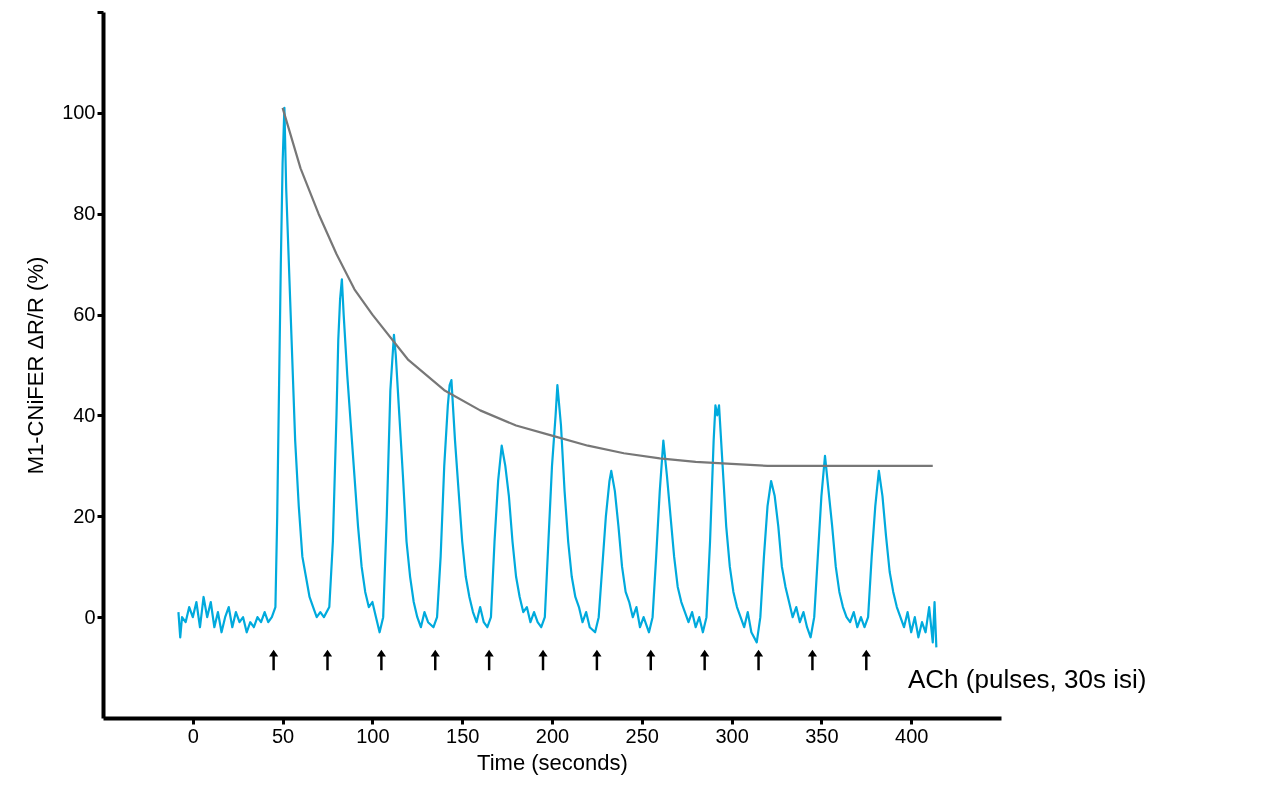 The height and width of the screenshot is (806, 1268). What do you see at coordinates (732, 735) in the screenshot?
I see `x-tick-label: 300` at bounding box center [732, 735].